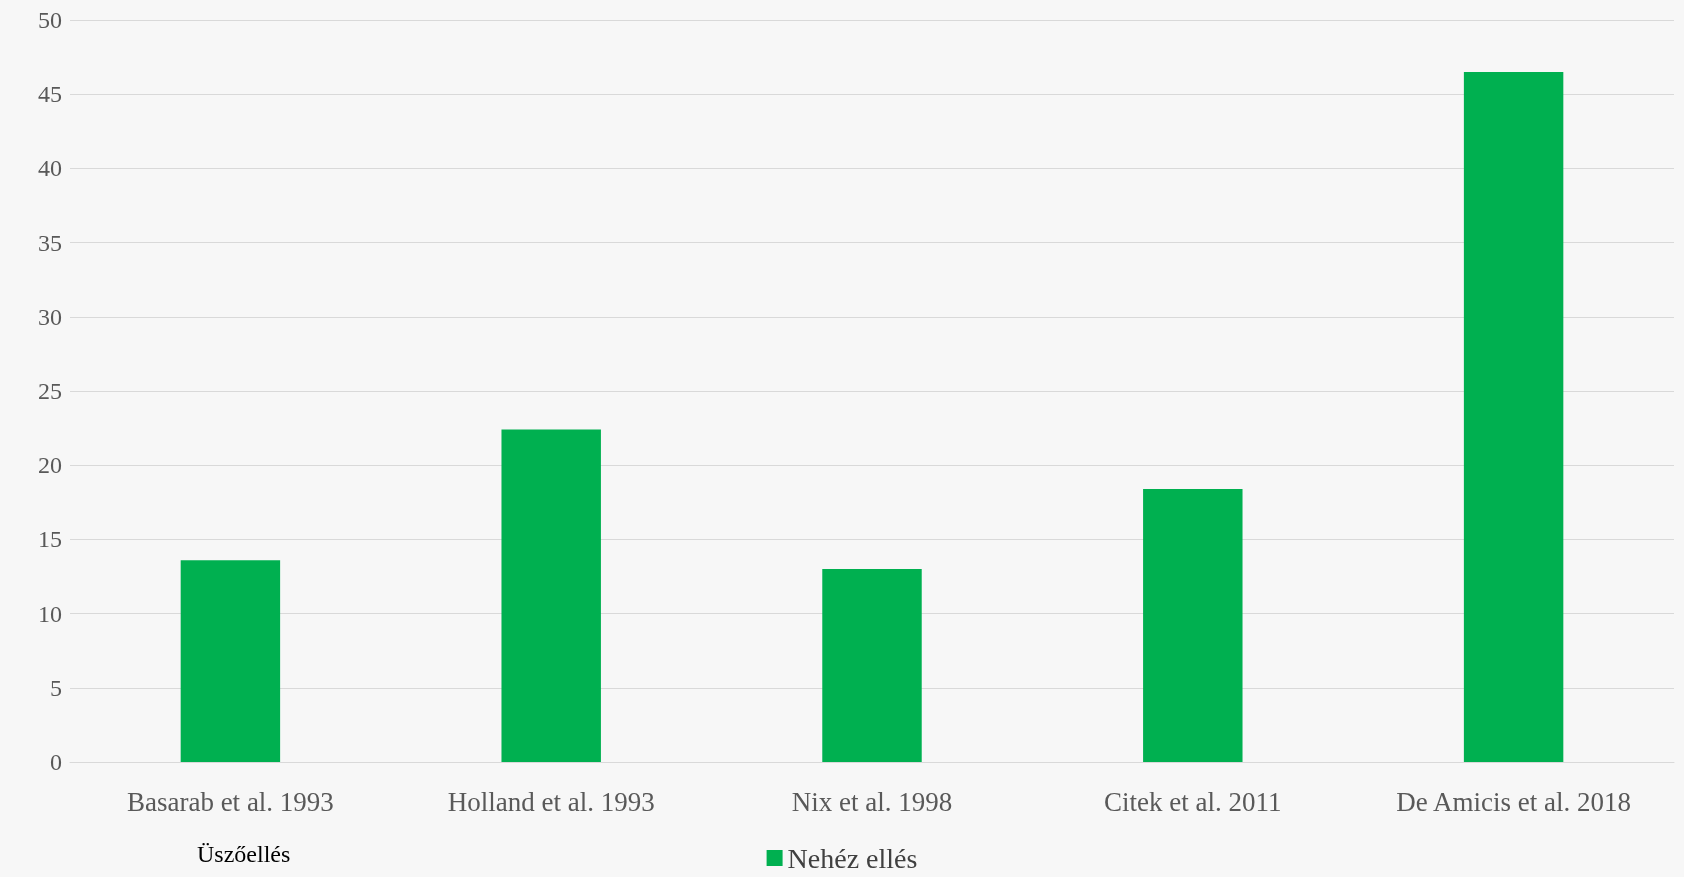 Image resolution: width=1684 pixels, height=877 pixels. Describe the element at coordinates (50, 316) in the screenshot. I see `y-tick-label: 30` at that location.